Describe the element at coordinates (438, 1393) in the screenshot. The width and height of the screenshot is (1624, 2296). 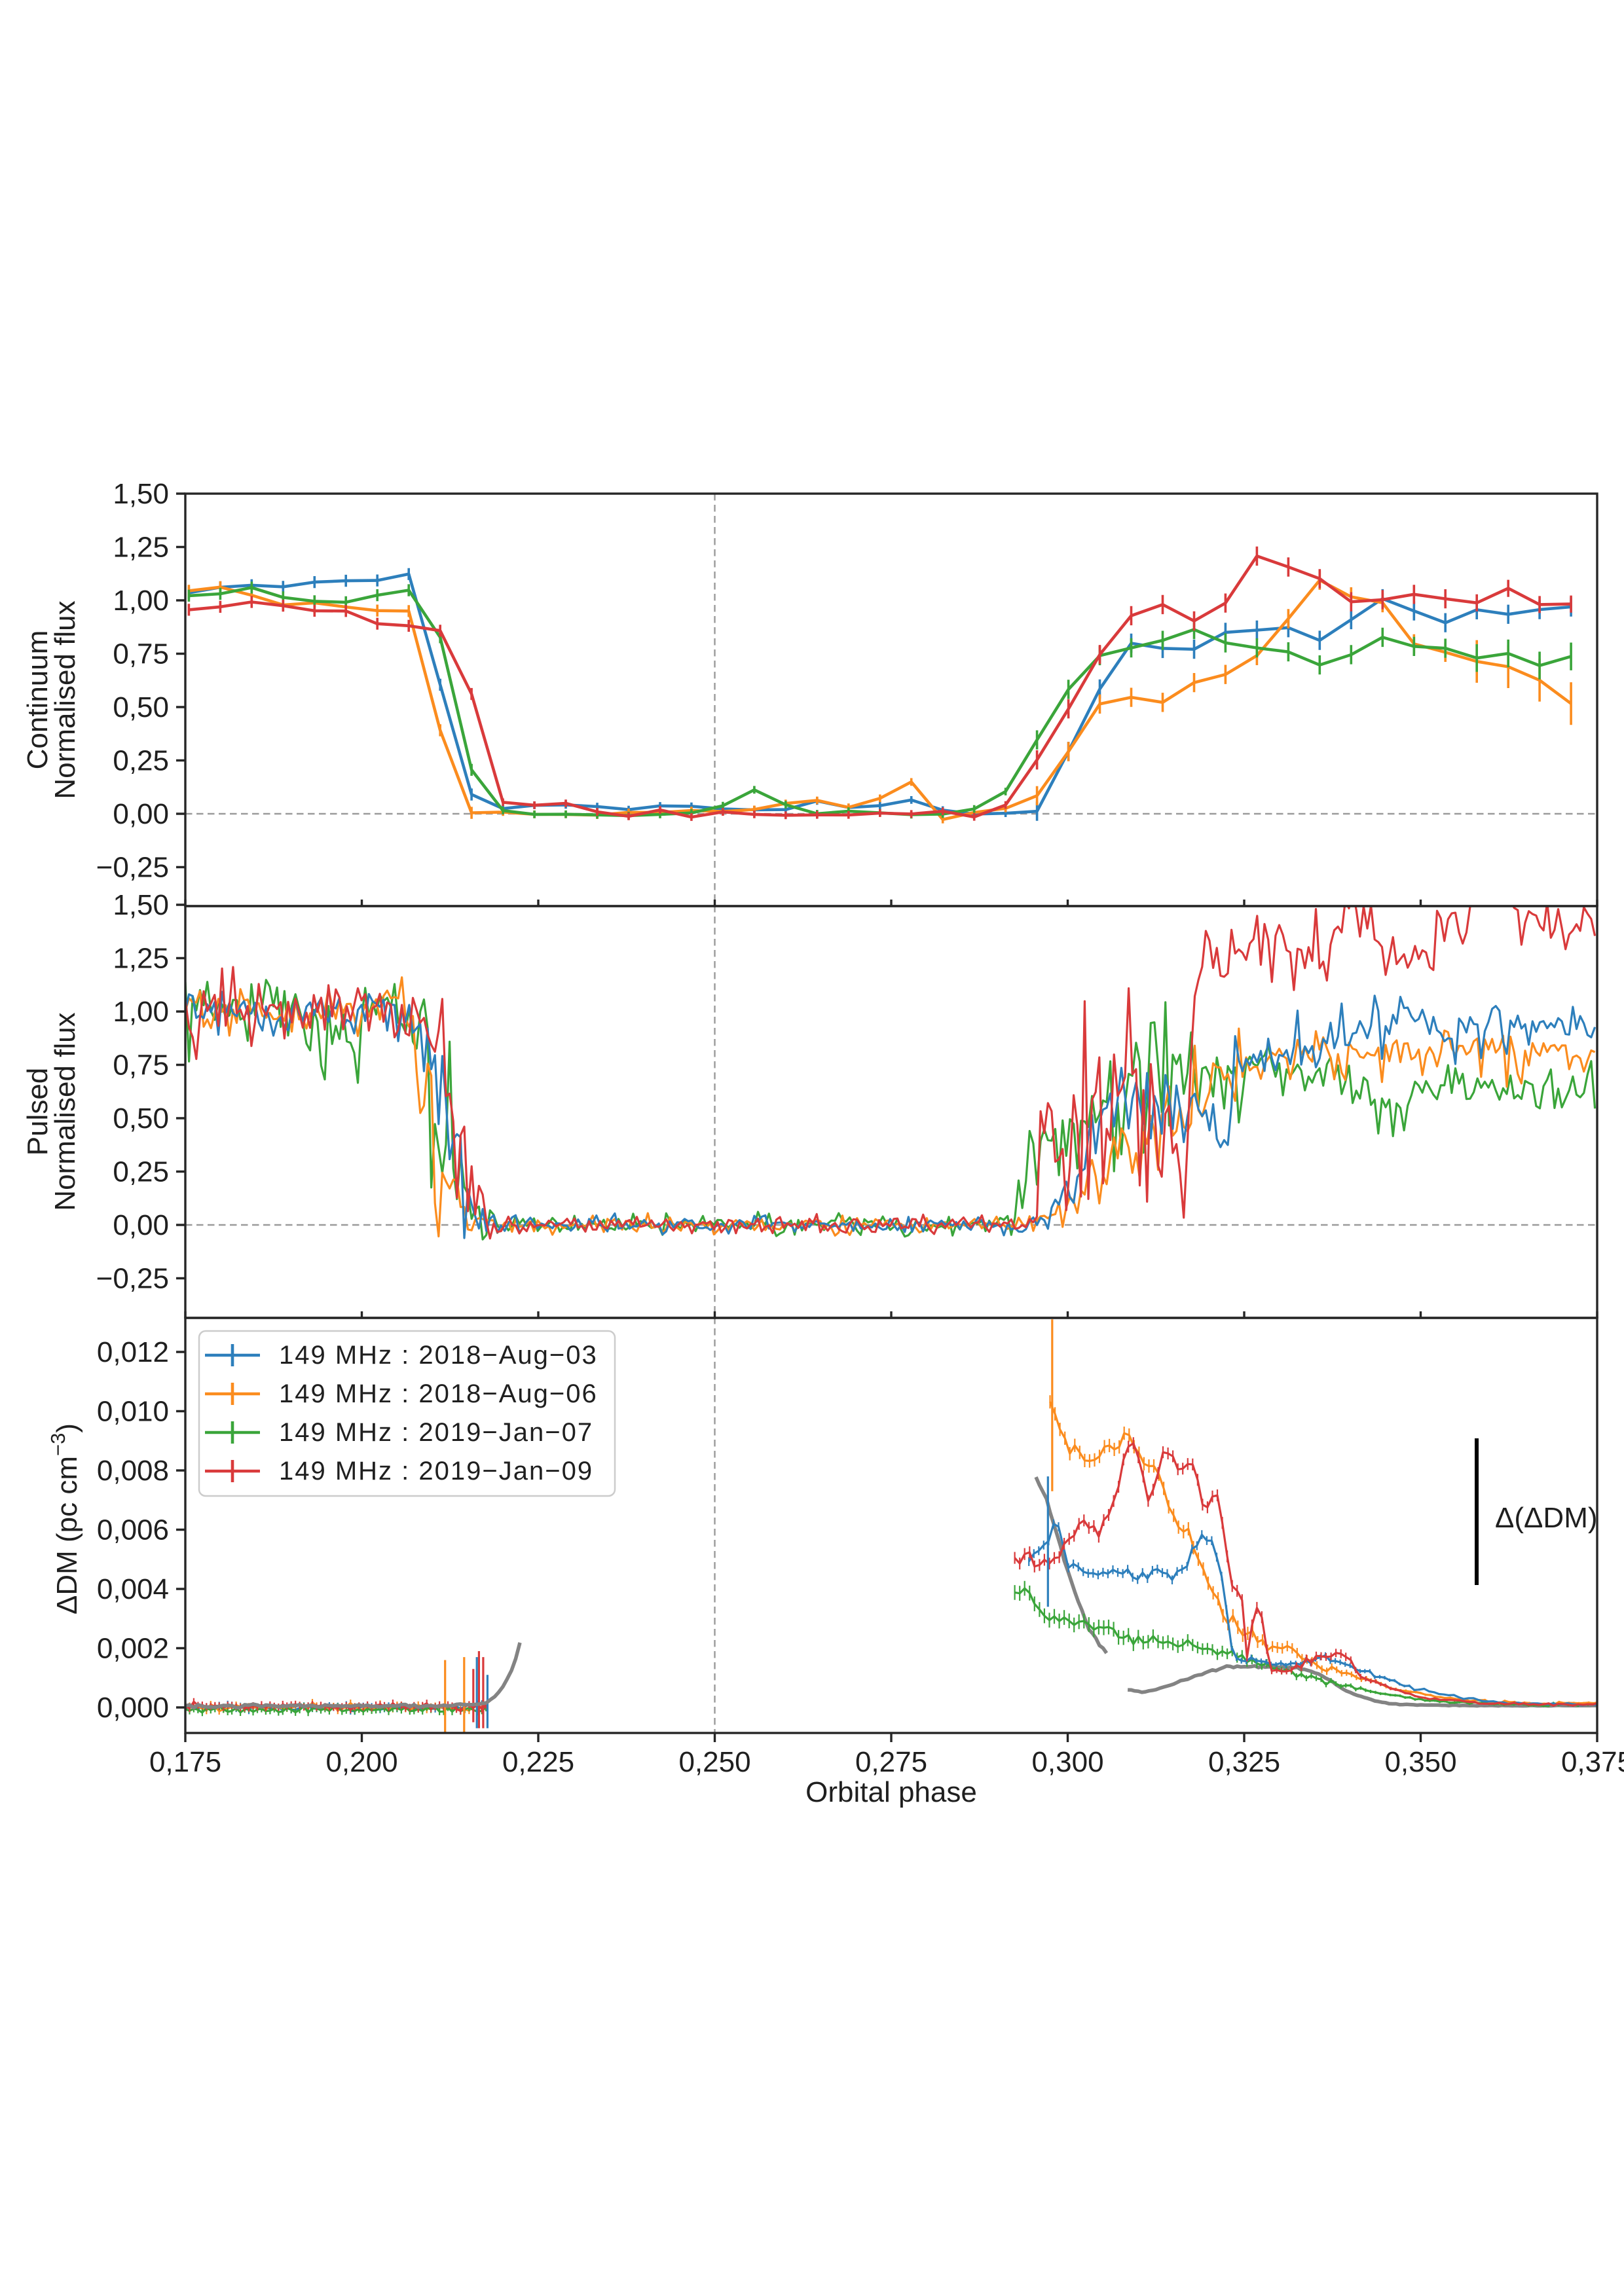
I see `svg-text: 149 MHz : 2018−Aug−06` at that location.